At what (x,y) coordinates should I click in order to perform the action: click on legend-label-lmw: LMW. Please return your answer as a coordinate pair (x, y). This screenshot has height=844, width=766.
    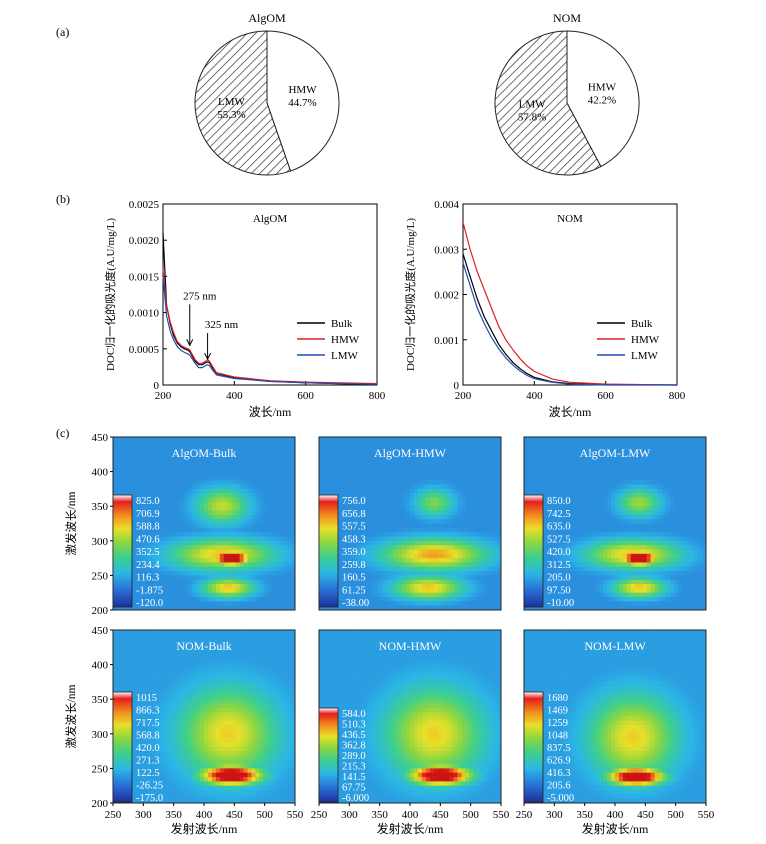
    Looking at the image, I should click on (645, 356).